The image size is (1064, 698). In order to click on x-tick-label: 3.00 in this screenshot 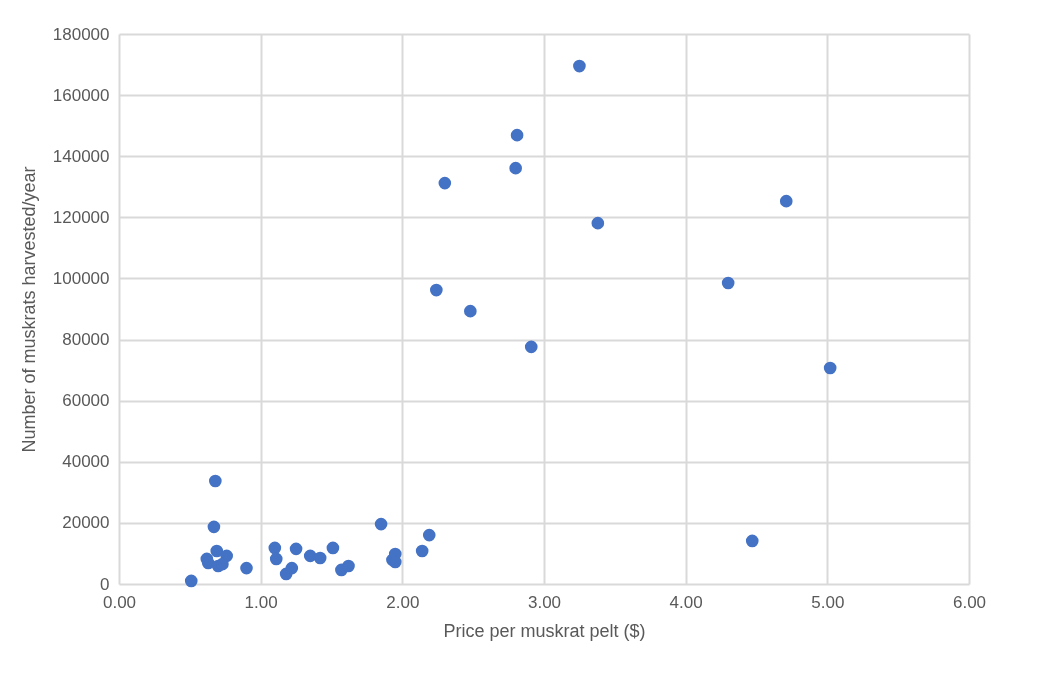, I will do `click(544, 602)`.